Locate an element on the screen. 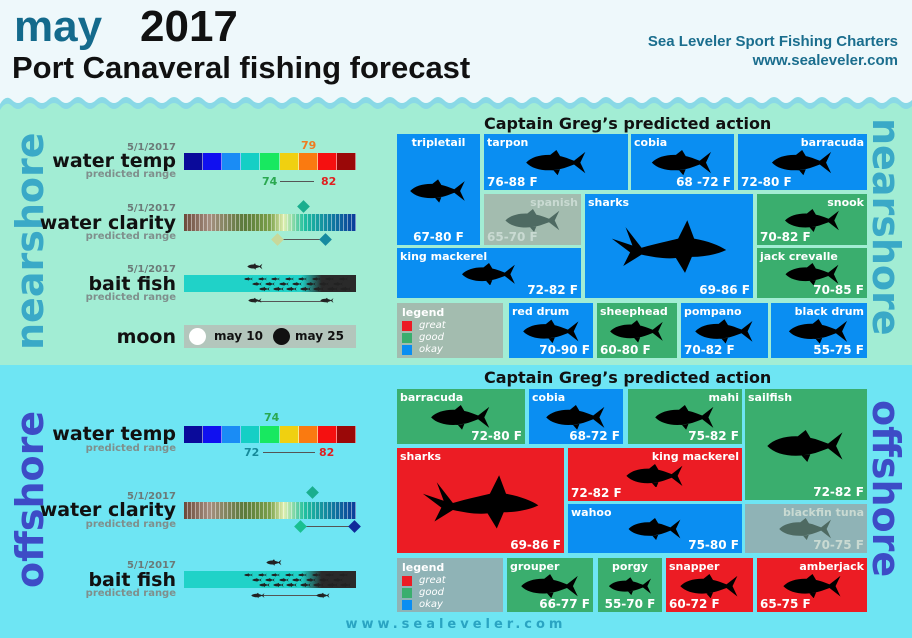 This screenshot has height=638, width=912. title-year: 2017 is located at coordinates (189, 26).